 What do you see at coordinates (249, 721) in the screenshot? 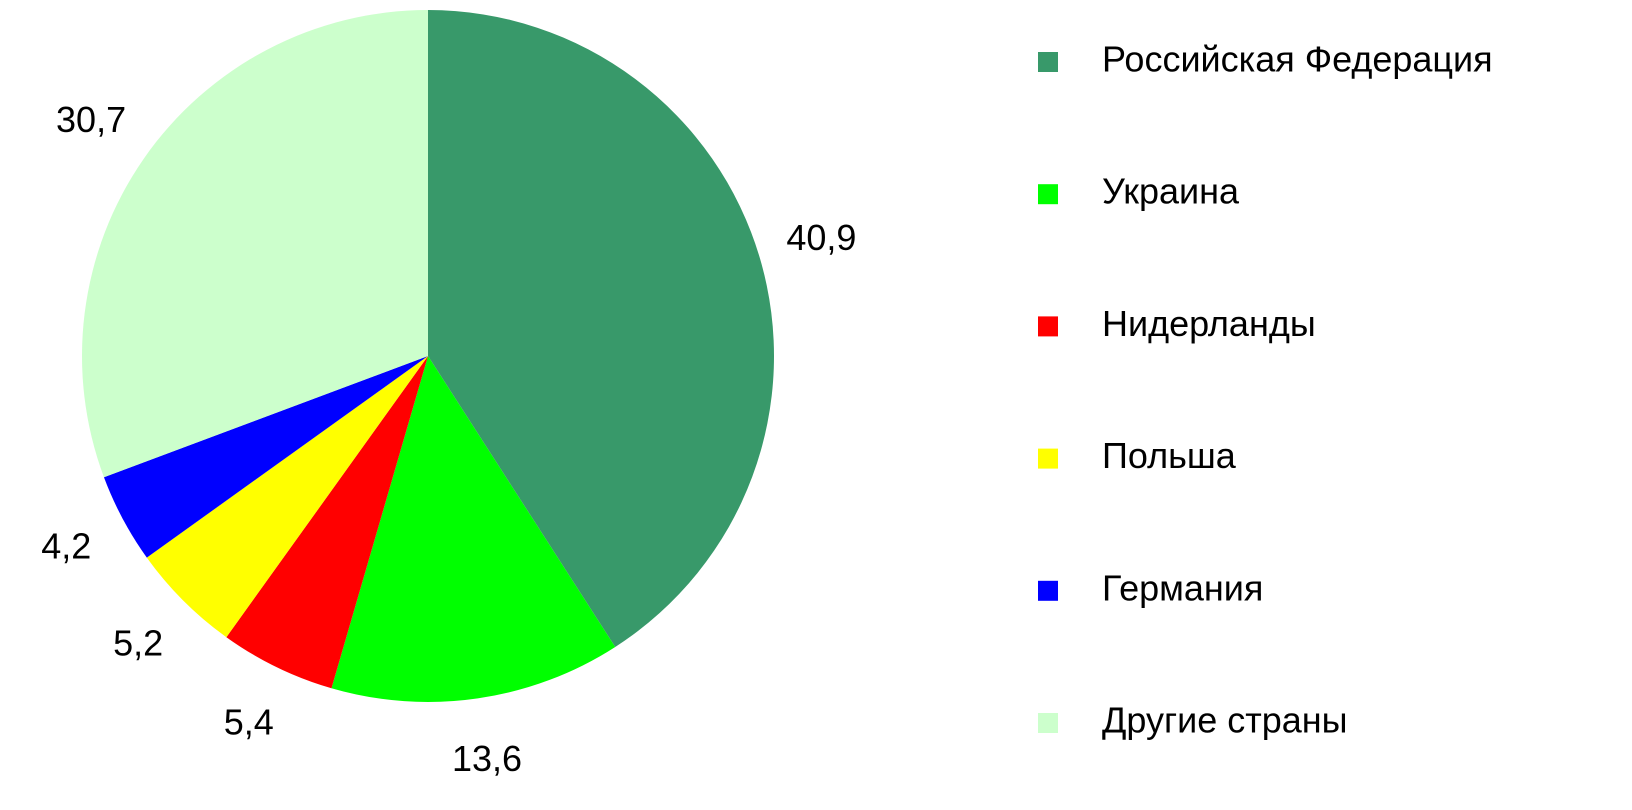
I see `data-label: 5,4` at bounding box center [249, 721].